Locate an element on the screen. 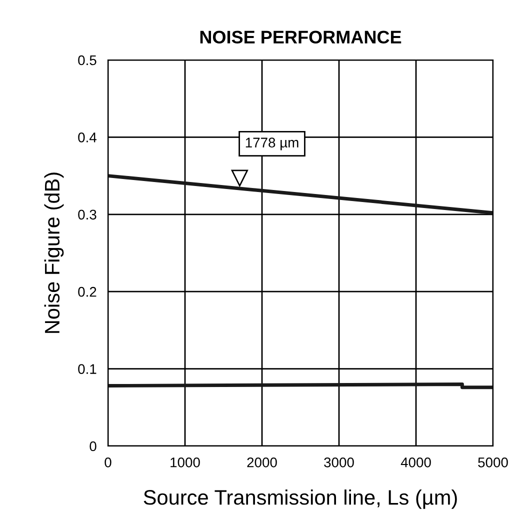 The height and width of the screenshot is (527, 518). y-tick-label: 0.3 is located at coordinates (87, 215).